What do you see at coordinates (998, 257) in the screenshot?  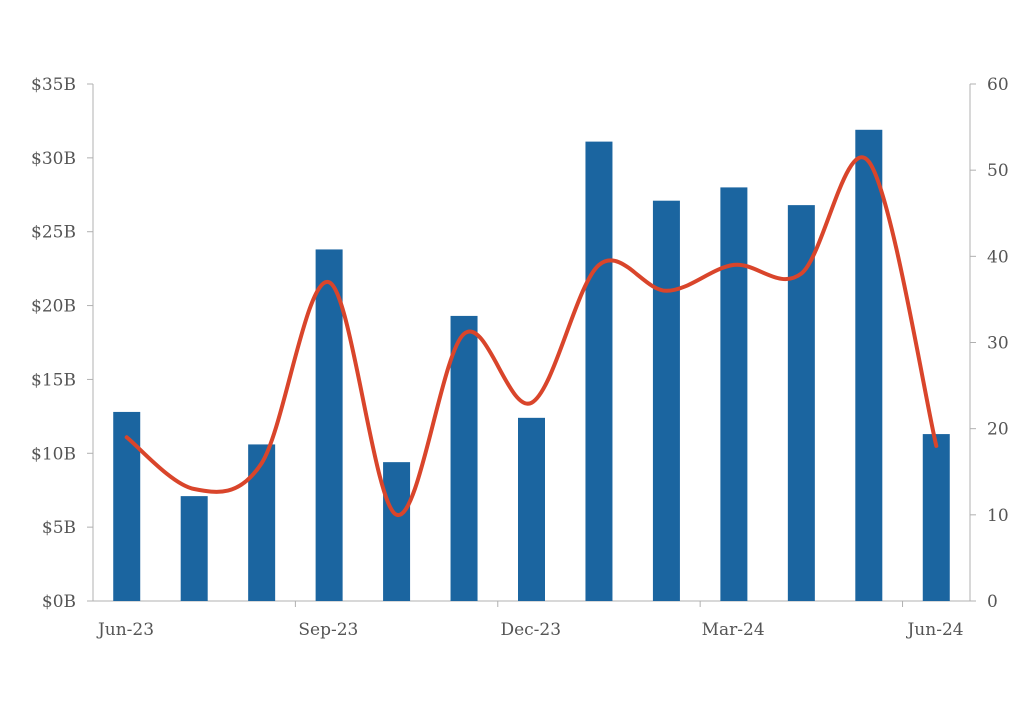 I see `right-y-tick-label: 40` at bounding box center [998, 257].